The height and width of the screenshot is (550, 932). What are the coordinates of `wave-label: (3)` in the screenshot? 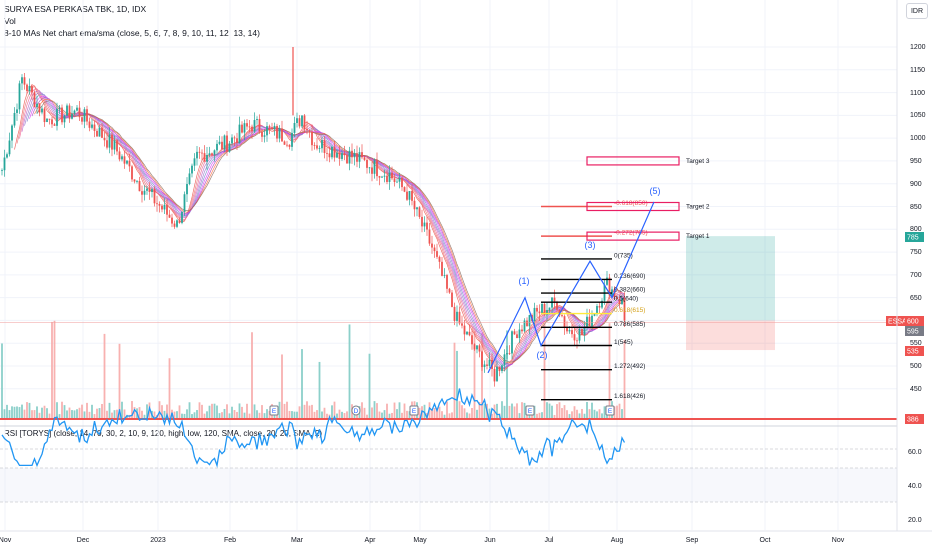 It's located at (590, 245).